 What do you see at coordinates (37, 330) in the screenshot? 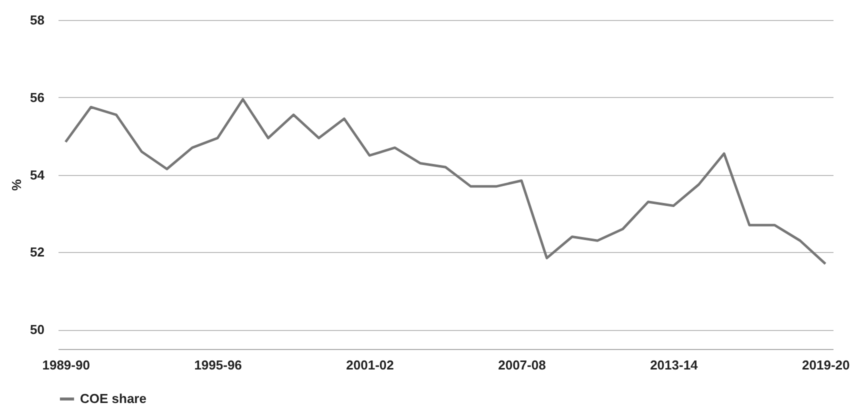
I see `y-tick-label: 50` at bounding box center [37, 330].